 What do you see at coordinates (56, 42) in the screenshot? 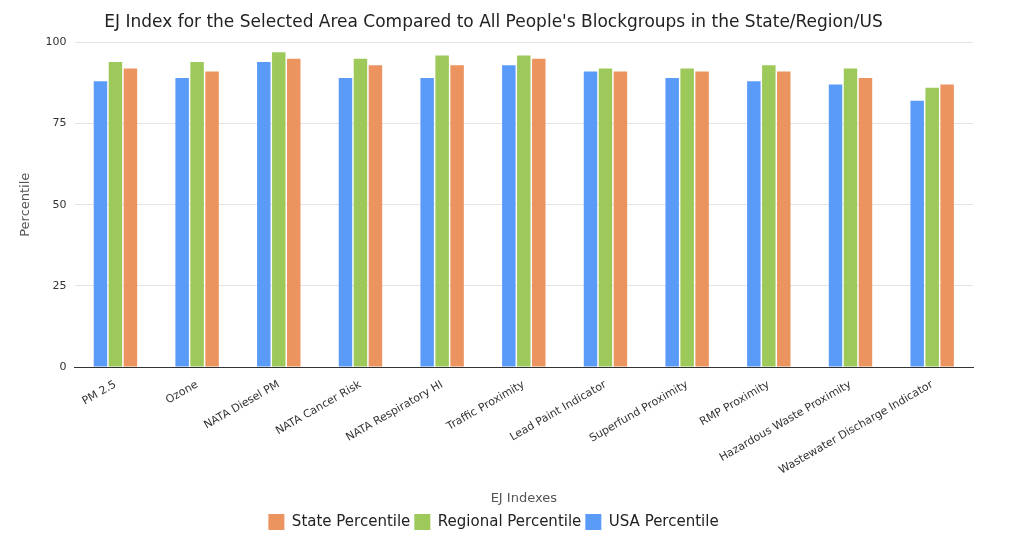
I see `y-tick-label: 100` at bounding box center [56, 42].